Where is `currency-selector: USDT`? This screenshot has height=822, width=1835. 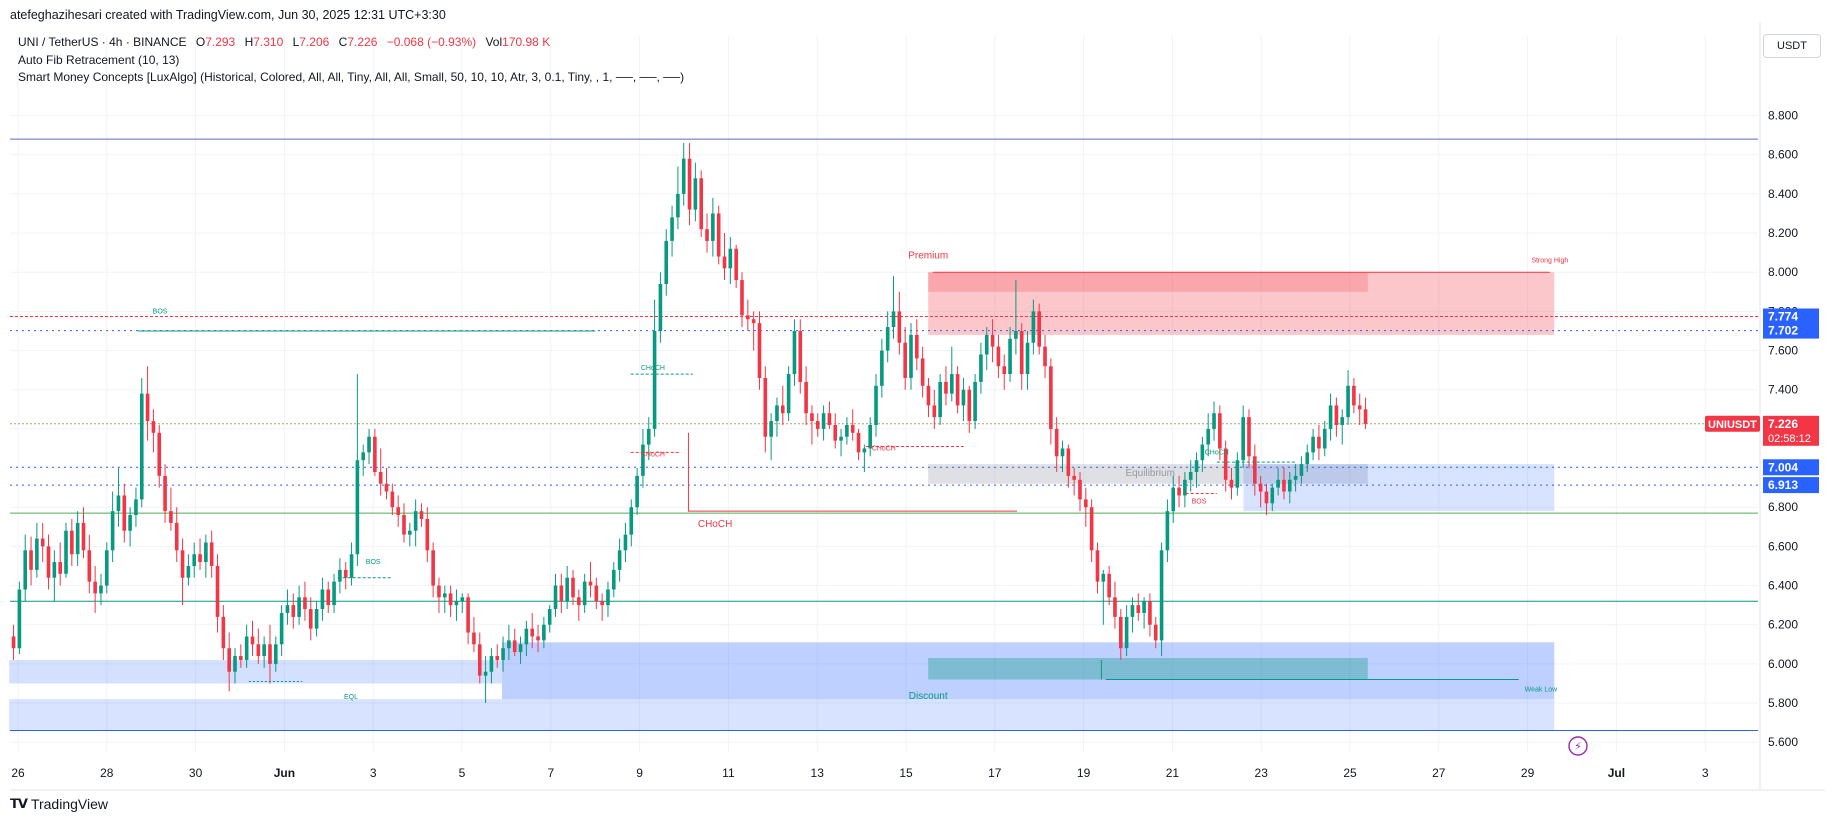
currency-selector: USDT is located at coordinates (1792, 46).